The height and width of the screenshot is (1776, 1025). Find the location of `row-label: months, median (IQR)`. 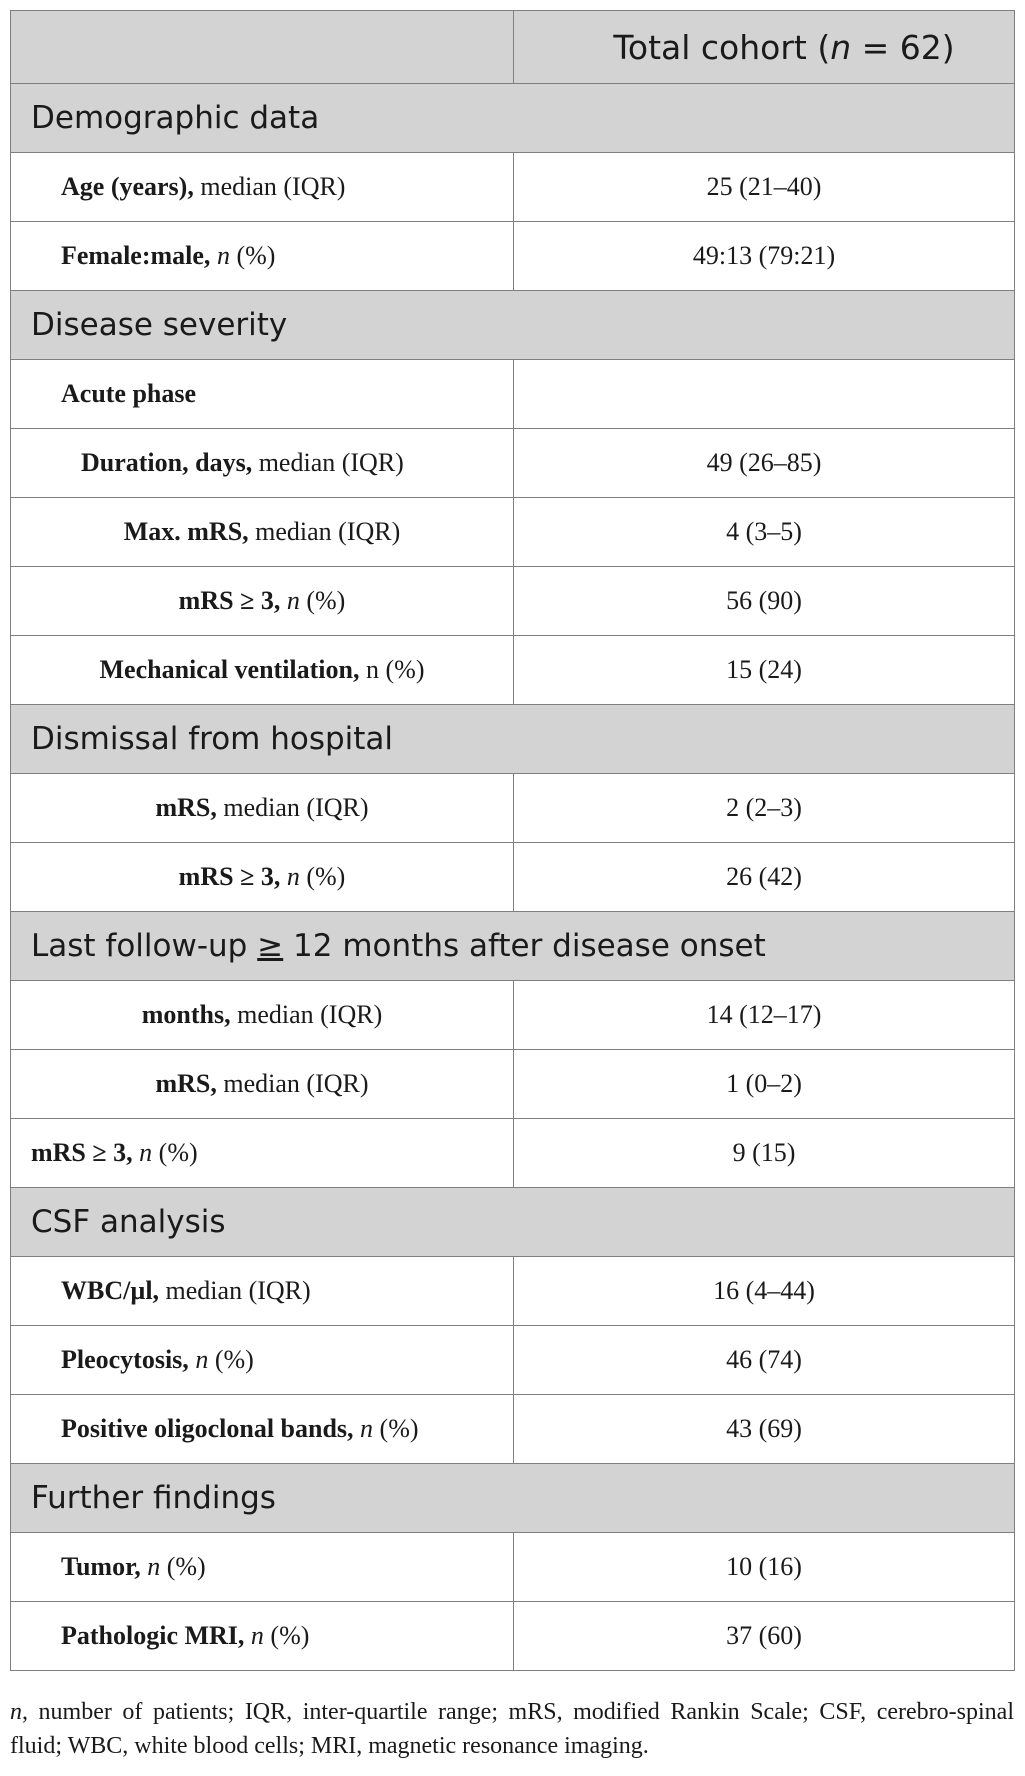

row-label: months, median (IQR) is located at coordinates (262, 1015).